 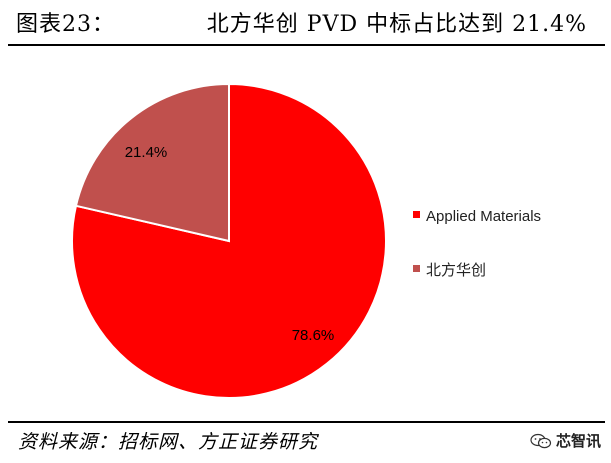 What do you see at coordinates (168, 442) in the screenshot?
I see `source-note: 资料来源：招标网、方正证券研究` at bounding box center [168, 442].